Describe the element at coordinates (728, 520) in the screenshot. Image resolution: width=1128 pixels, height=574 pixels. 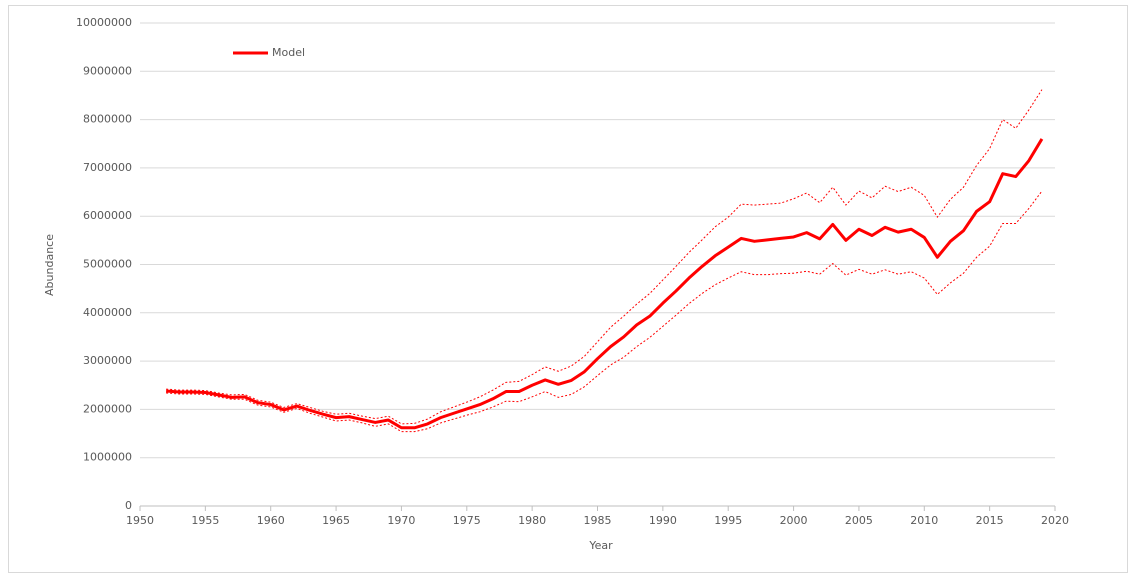
I see `x-tick-label: 1995` at that location.